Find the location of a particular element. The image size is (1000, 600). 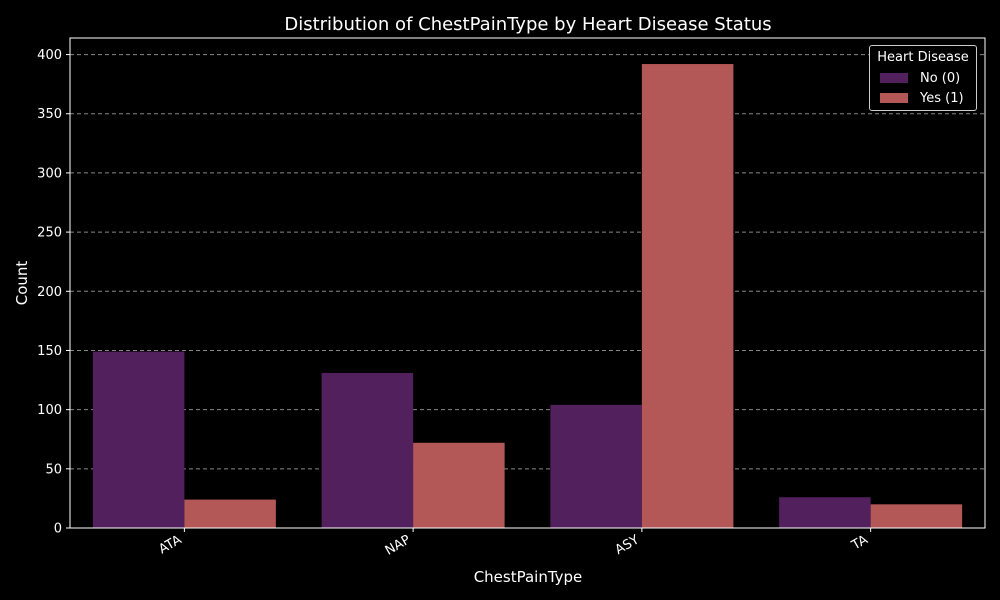

bar-ta-no is located at coordinates (825, 512).